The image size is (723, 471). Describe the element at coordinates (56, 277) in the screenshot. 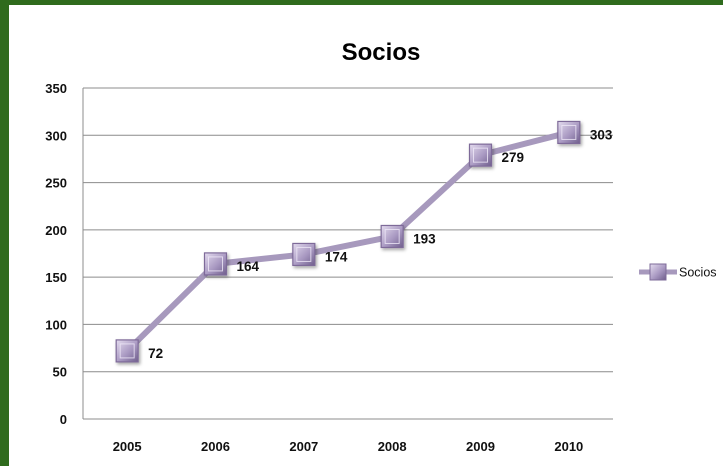

I see `y-tick-label: 150` at that location.